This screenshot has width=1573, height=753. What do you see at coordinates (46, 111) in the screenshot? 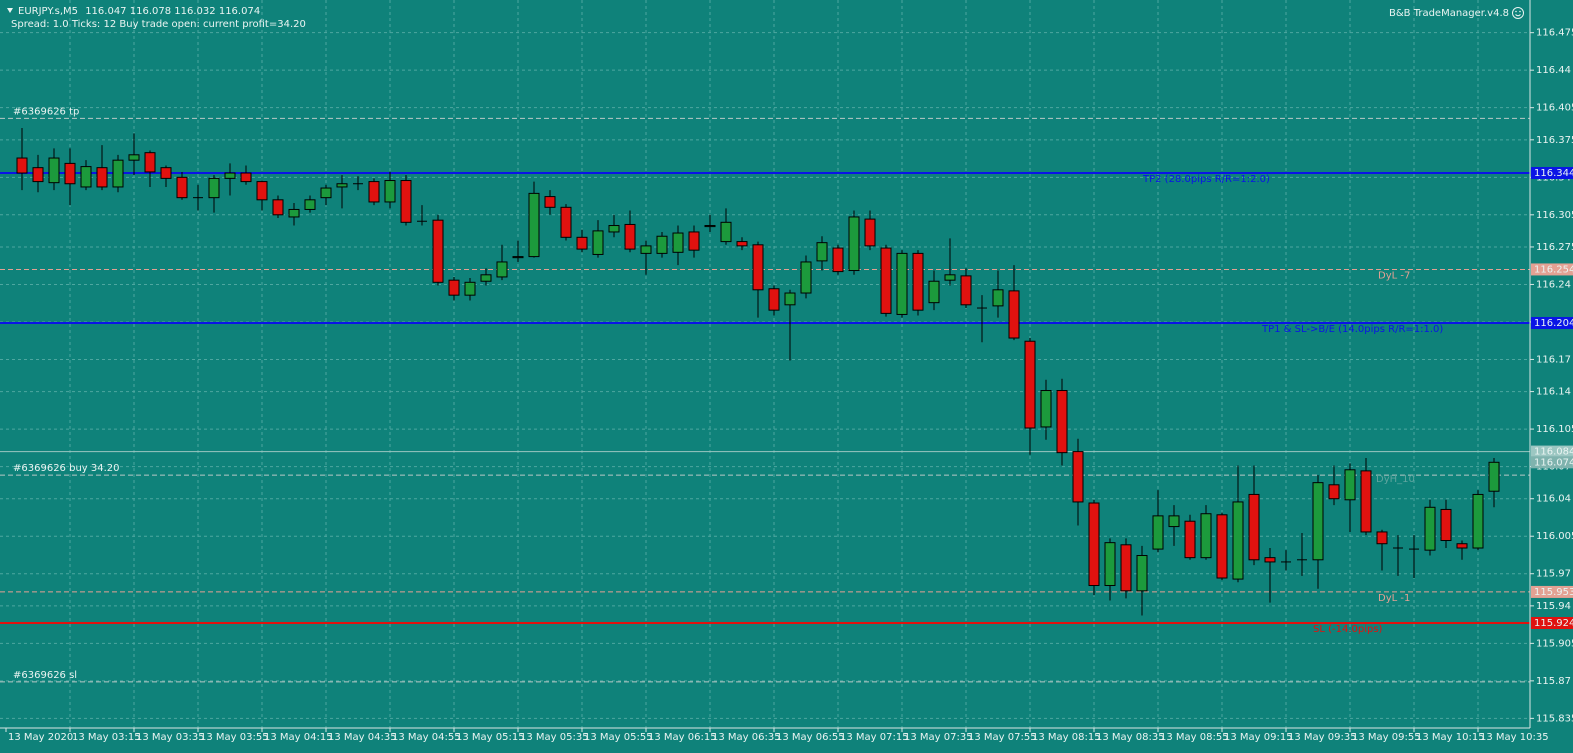
I see `level-label: #6369626 tp` at bounding box center [46, 111].